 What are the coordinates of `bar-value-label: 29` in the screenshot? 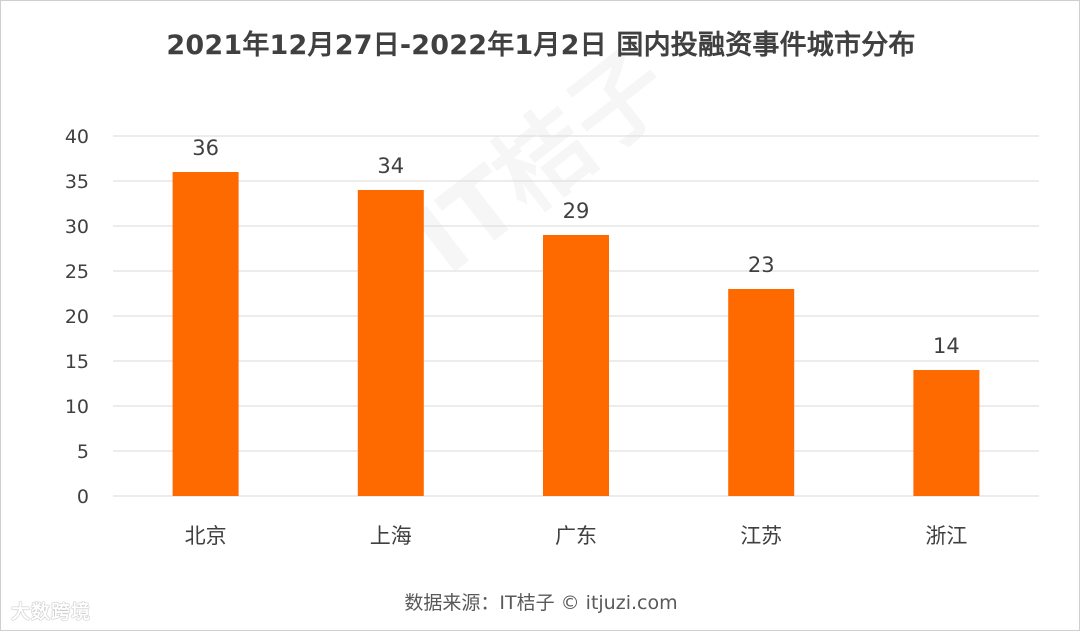 It's located at (576, 211).